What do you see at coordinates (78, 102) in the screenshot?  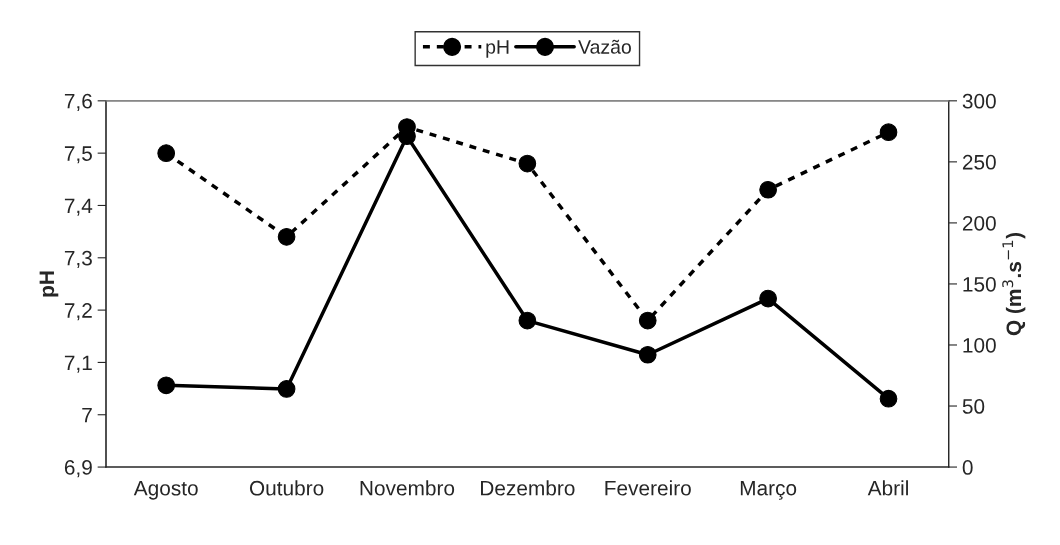 I see `y-tick-label: 7,6` at bounding box center [78, 102].